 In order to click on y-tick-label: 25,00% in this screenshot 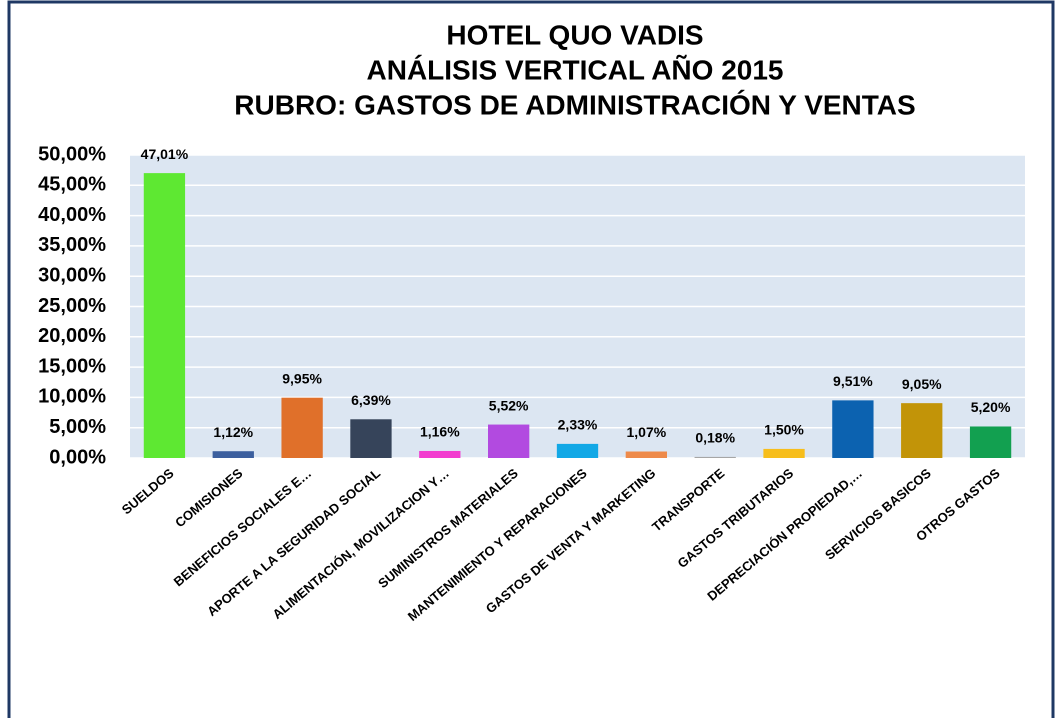, I will do `click(72, 306)`.